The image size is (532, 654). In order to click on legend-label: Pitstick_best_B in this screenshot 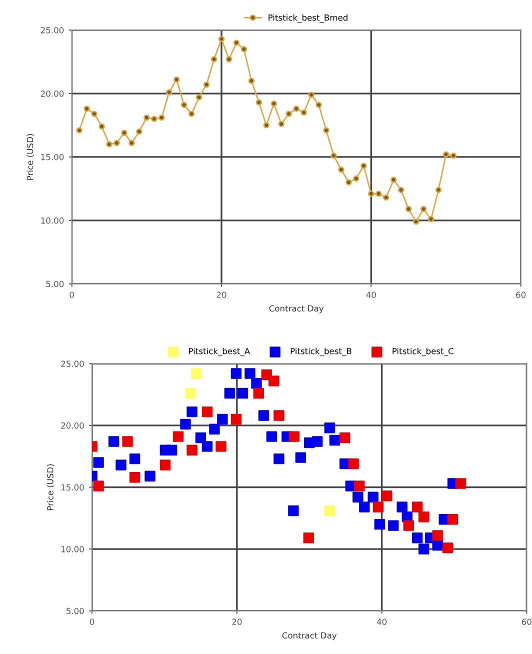, I will do `click(321, 352)`.